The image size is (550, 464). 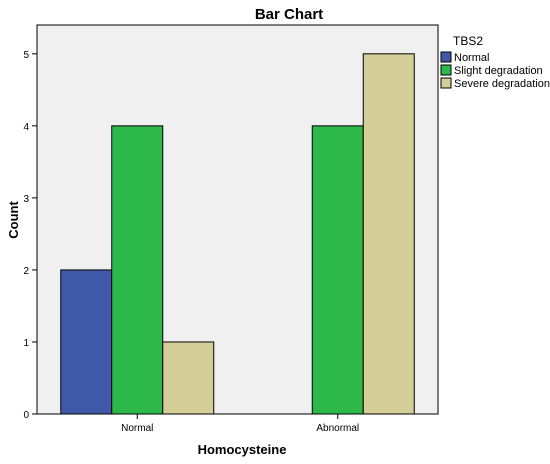 I want to click on y-tick-label: 4, so click(x=26, y=127).